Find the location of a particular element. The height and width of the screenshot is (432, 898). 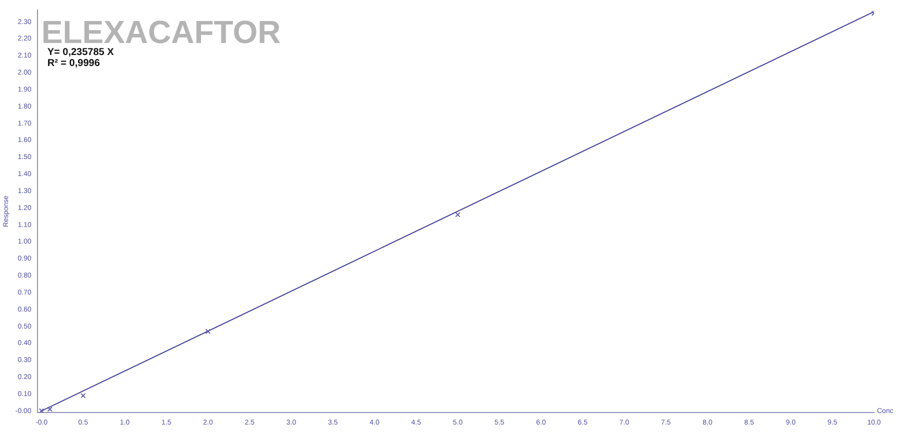

annotation: R² = 0,9996 is located at coordinates (73, 63).